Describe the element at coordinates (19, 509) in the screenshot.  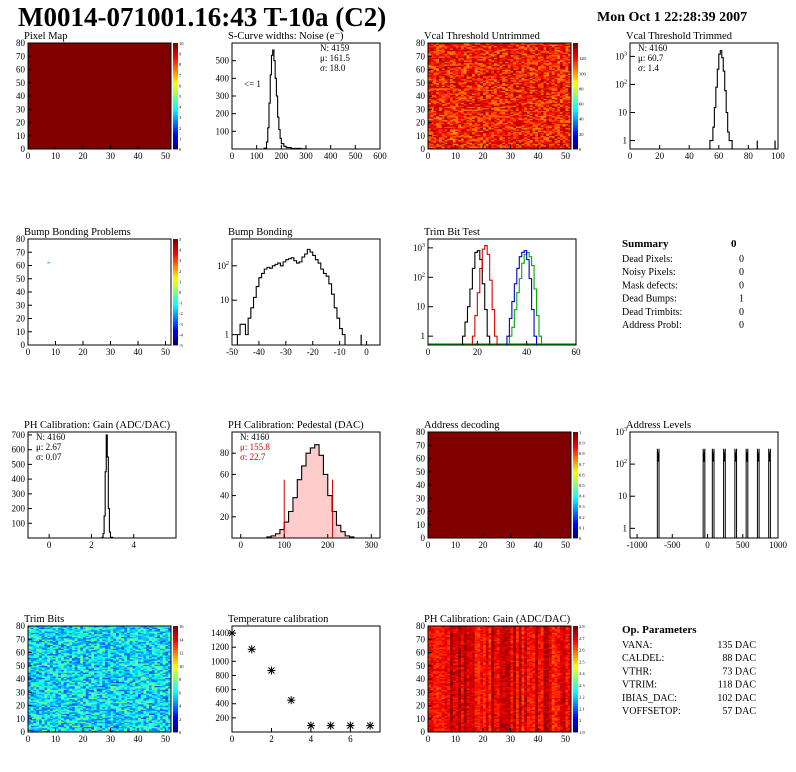
I see `ph-gain-ytick-label: 200` at that location.